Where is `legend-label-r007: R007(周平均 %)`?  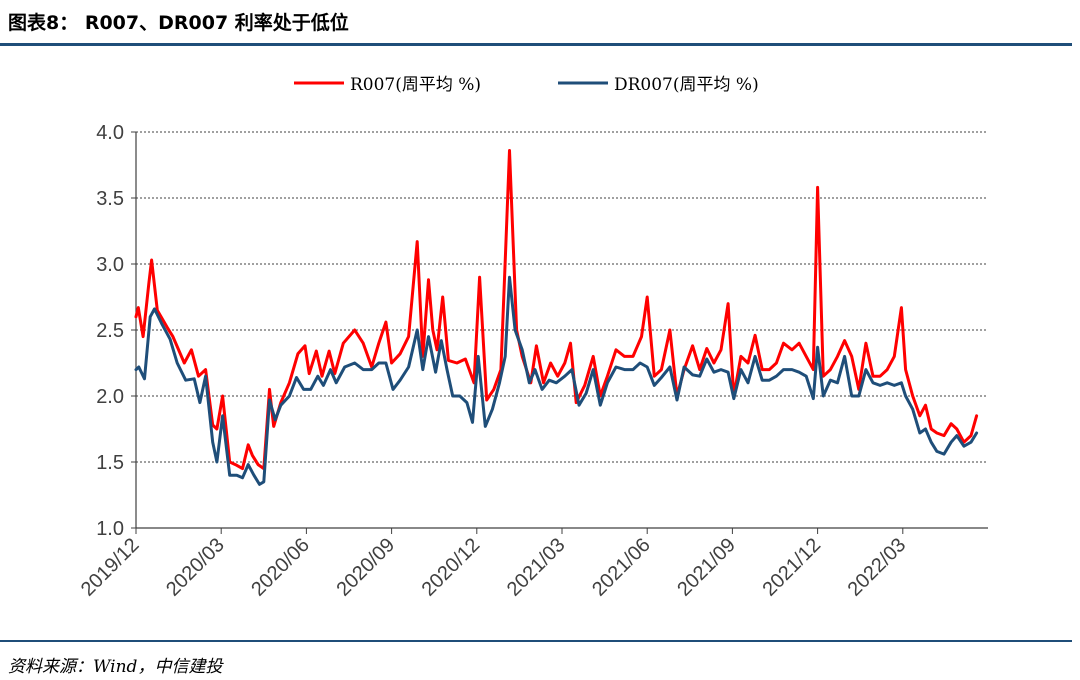 legend-label-r007: R007(周平均 %) is located at coordinates (415, 85).